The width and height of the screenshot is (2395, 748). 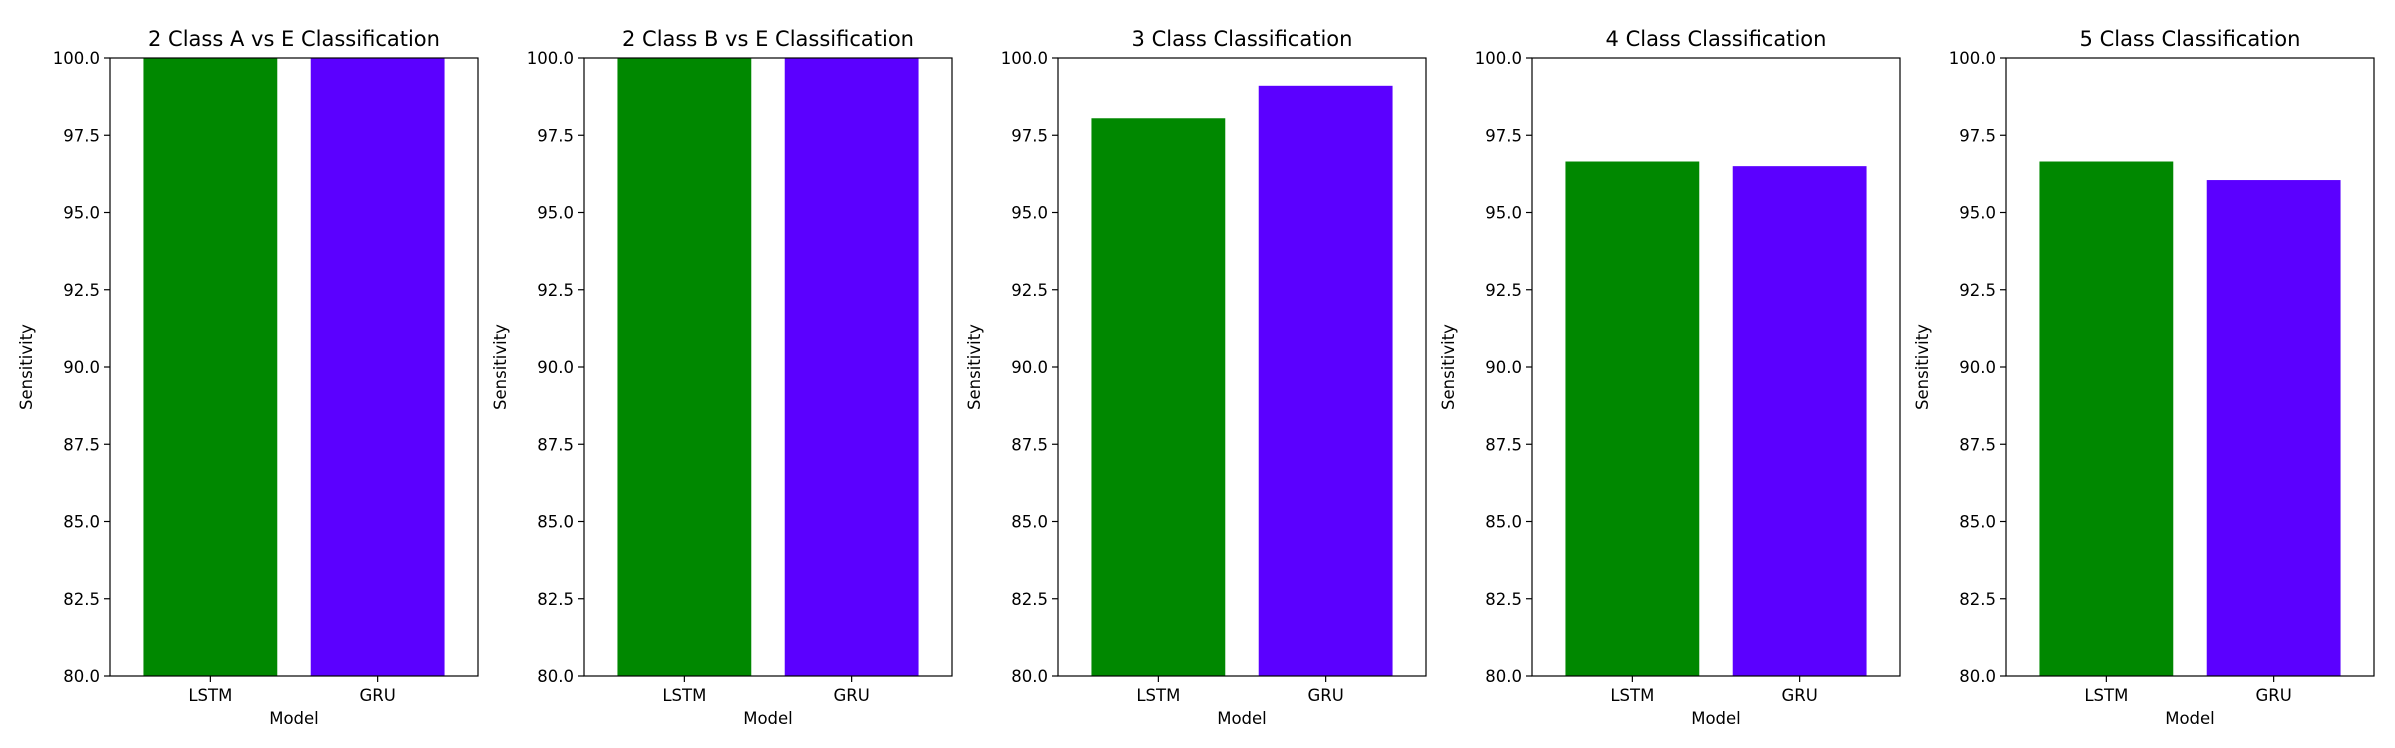 I want to click on chart-title: 2 Class A vs E Classification, so click(x=294, y=39).